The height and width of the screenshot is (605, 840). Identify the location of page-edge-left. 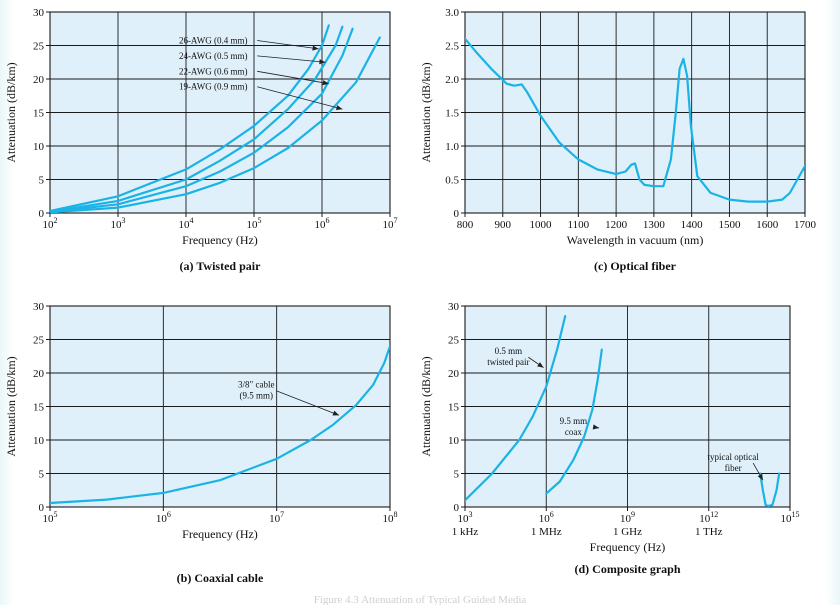
(7, 302).